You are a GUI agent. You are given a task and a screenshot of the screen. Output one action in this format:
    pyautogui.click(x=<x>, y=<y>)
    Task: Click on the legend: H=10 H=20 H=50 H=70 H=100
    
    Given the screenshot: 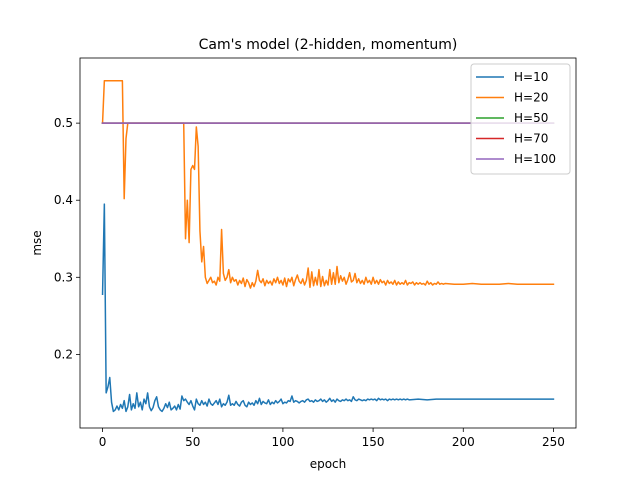 What is the action you would take?
    pyautogui.click(x=520, y=119)
    